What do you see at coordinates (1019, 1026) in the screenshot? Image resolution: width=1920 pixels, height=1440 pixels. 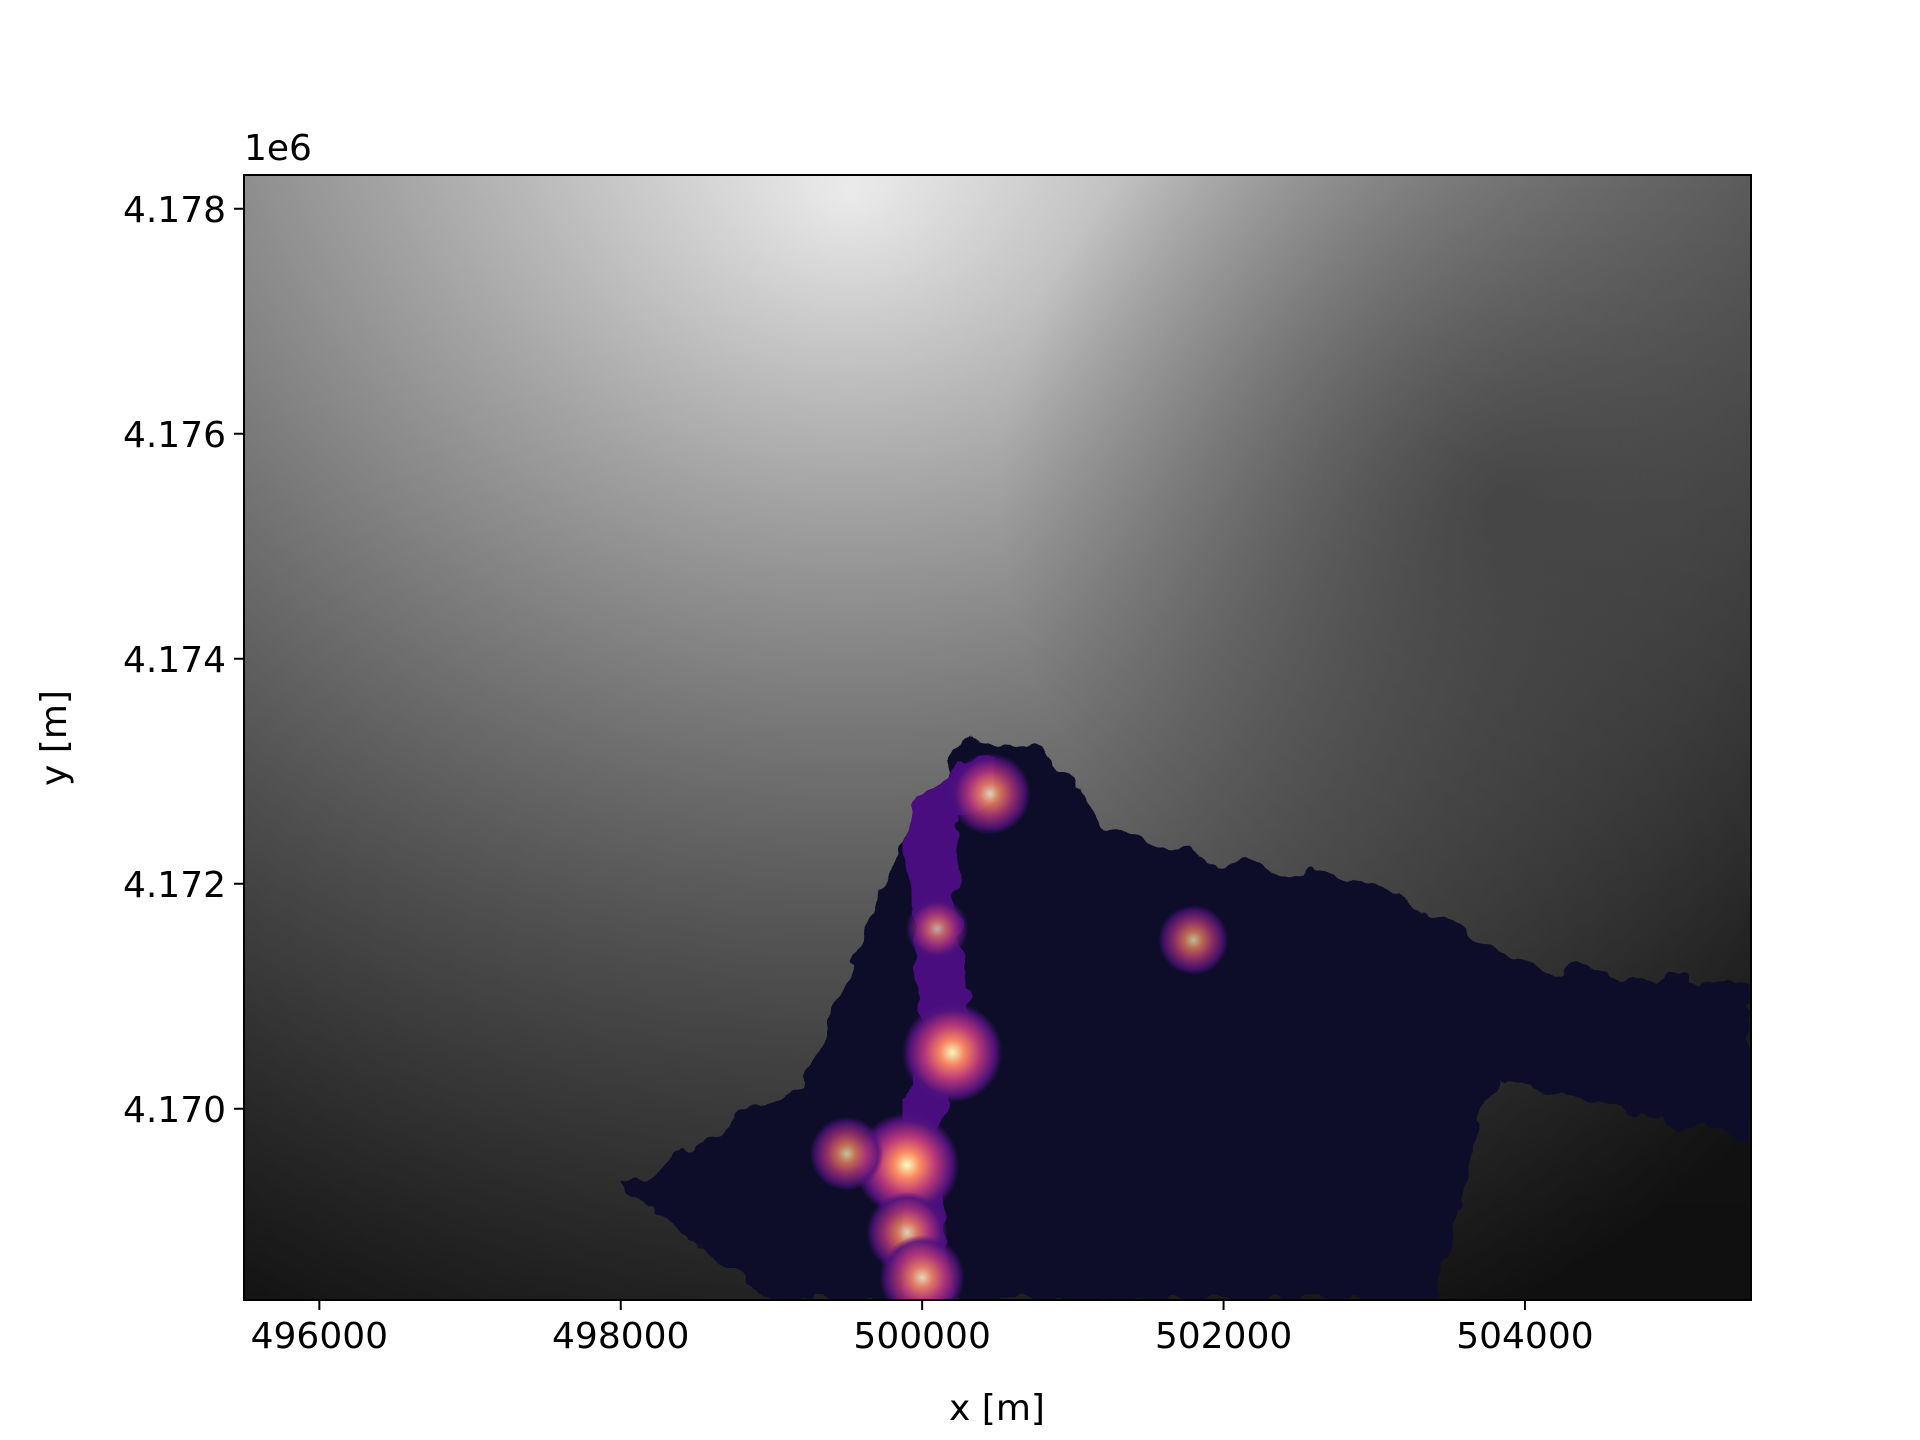 I see `hotspot-layer` at bounding box center [1019, 1026].